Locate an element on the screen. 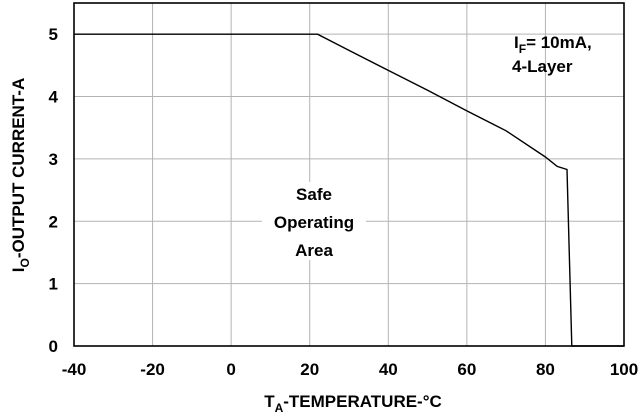 The width and height of the screenshot is (640, 417). x-tick-label: -40 is located at coordinates (74, 369).